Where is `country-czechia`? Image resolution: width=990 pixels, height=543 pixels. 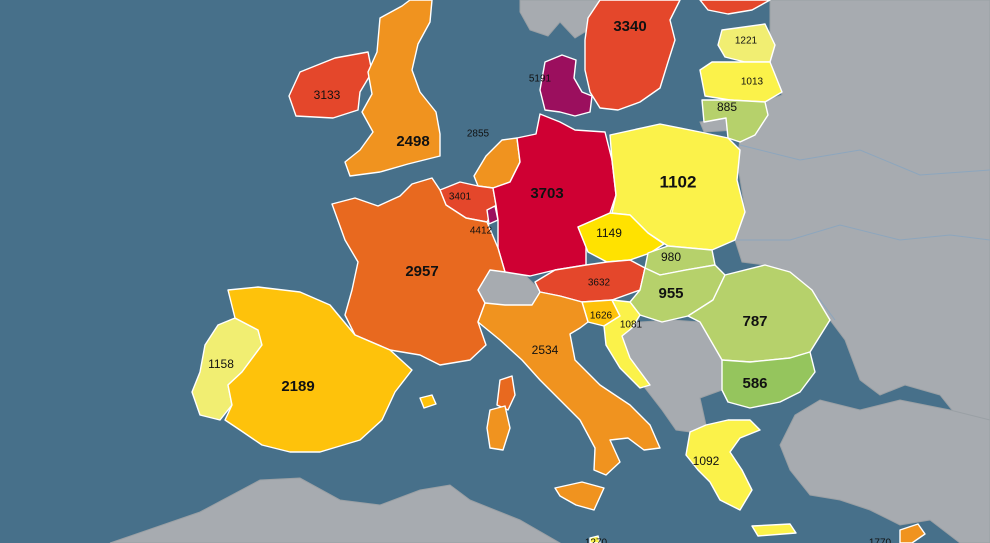
country-czechia is located at coordinates (621, 237).